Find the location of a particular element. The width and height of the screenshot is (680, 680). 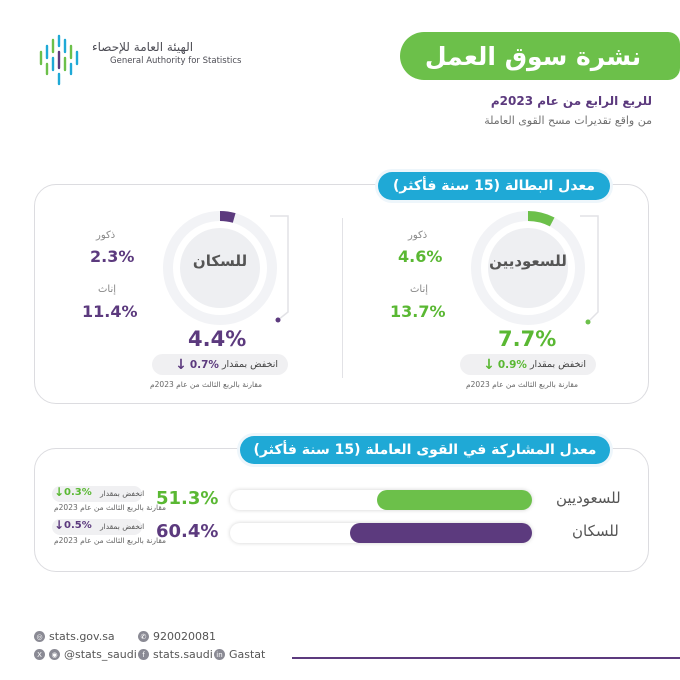

linkedin-icon: in is located at coordinates (219, 654).